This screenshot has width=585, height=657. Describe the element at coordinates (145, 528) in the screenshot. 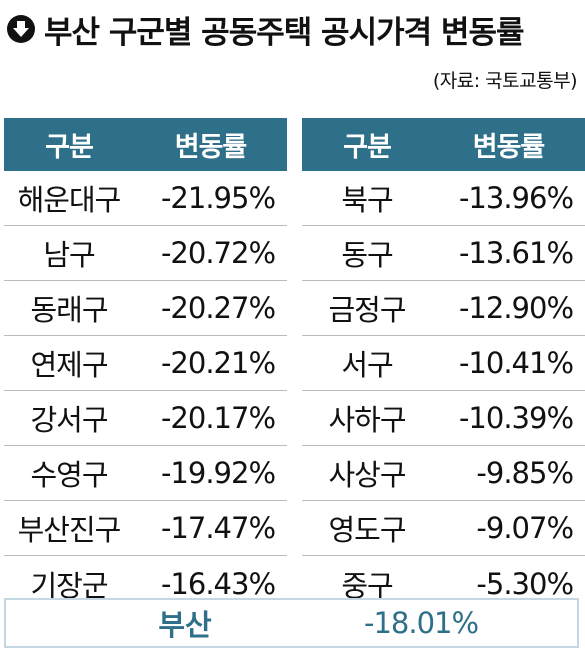

I see `table-row: 부산진구 -17.47%` at that location.